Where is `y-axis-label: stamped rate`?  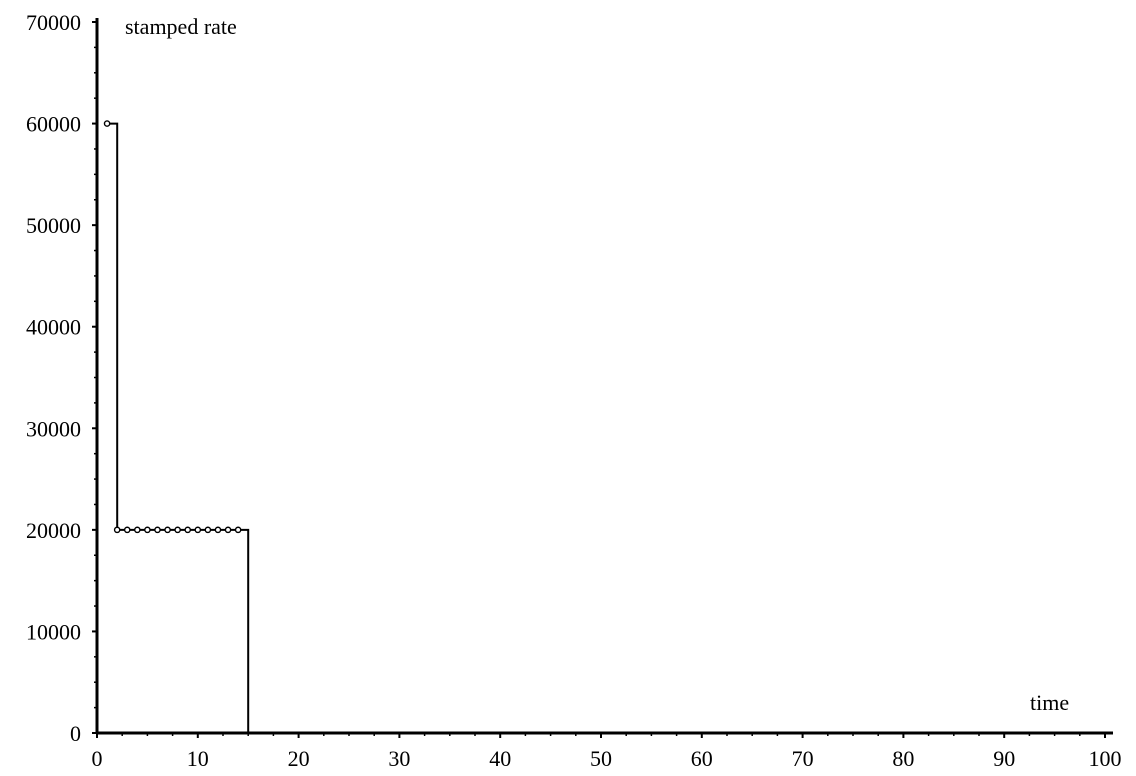
y-axis-label: stamped rate is located at coordinates (181, 26).